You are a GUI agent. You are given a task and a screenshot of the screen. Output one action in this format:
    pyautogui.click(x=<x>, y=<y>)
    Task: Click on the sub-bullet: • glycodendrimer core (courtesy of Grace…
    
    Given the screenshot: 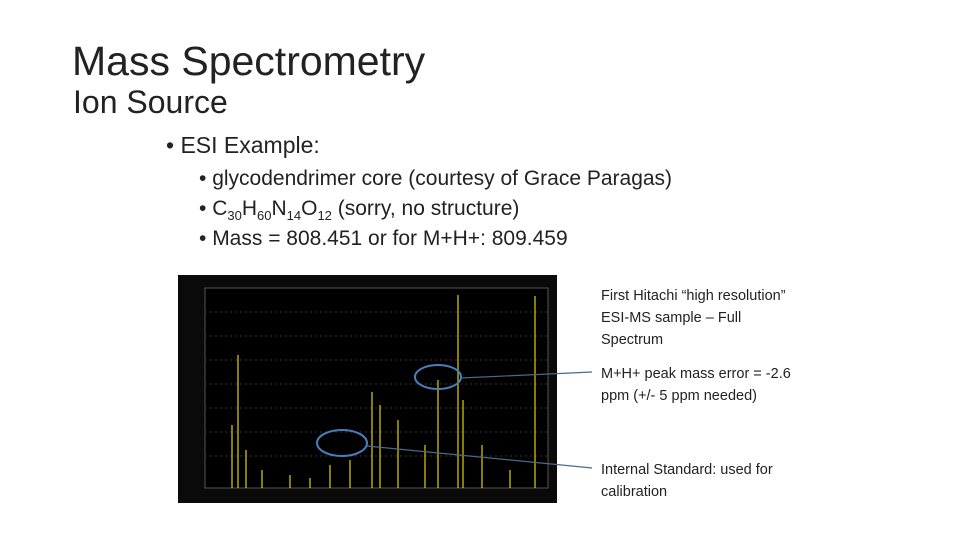 What is the action you would take?
    pyautogui.click(x=436, y=178)
    